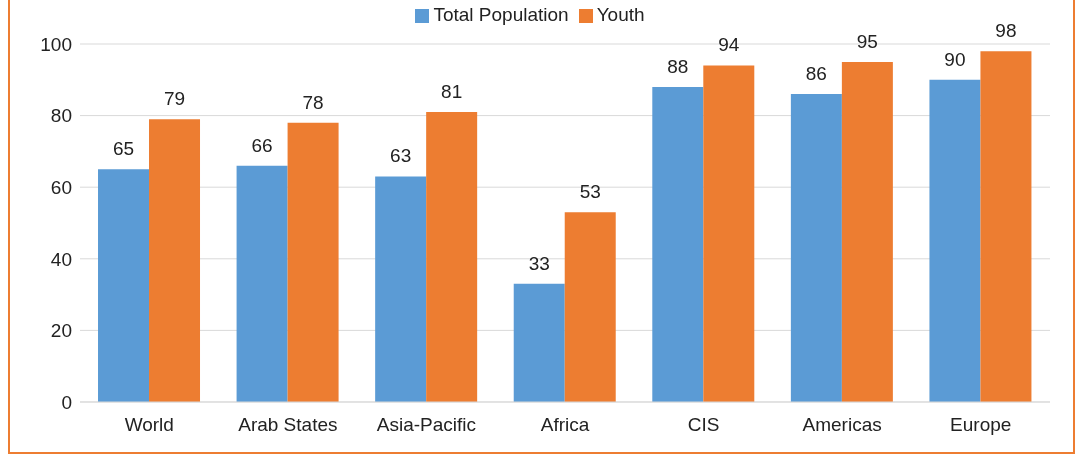  I want to click on data-label: 65, so click(123, 149).